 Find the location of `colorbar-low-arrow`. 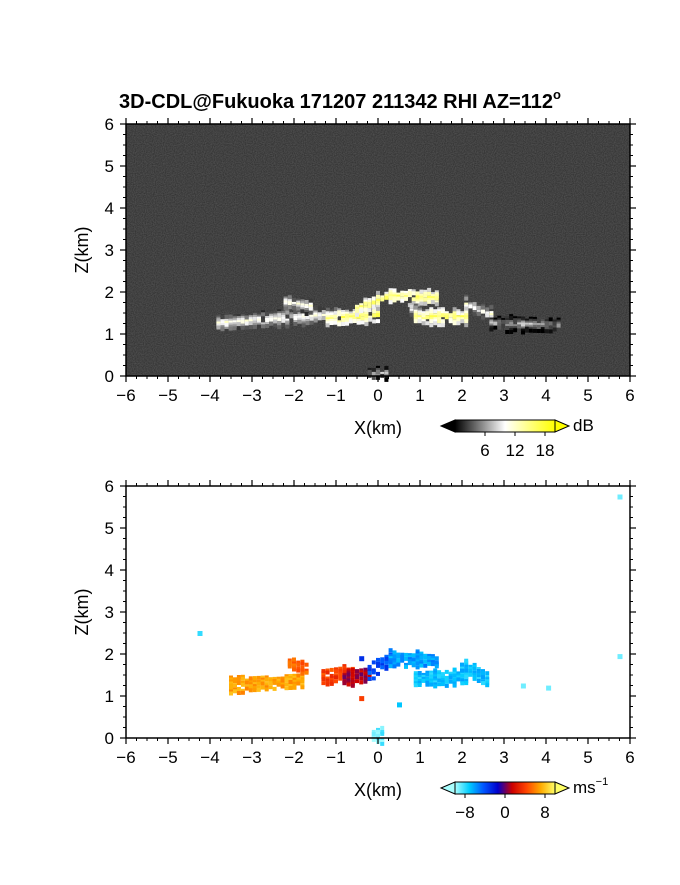

colorbar-low-arrow is located at coordinates (447, 426).